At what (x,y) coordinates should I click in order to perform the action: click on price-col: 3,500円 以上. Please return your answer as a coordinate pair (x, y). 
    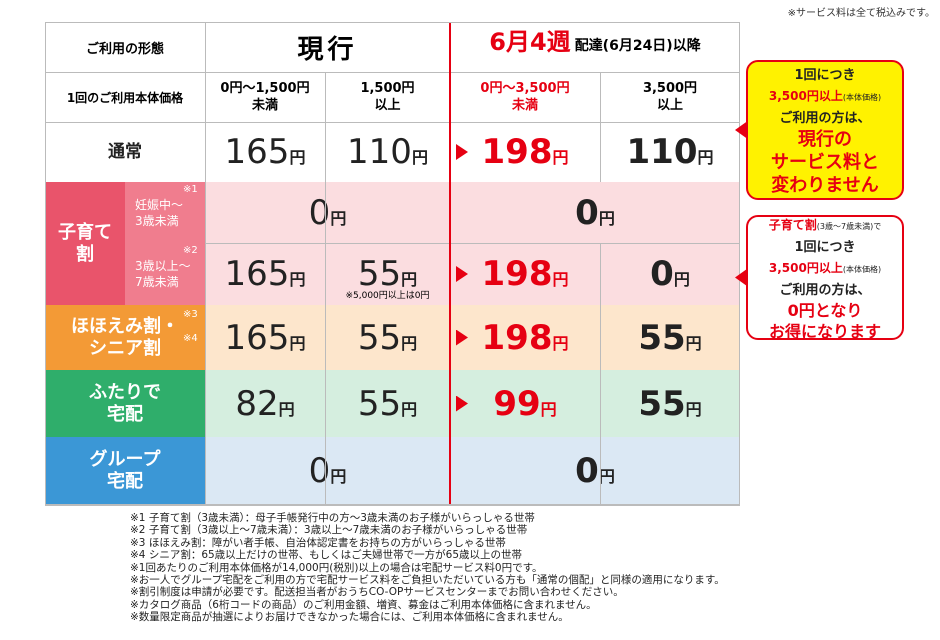
    Looking at the image, I should click on (670, 97).